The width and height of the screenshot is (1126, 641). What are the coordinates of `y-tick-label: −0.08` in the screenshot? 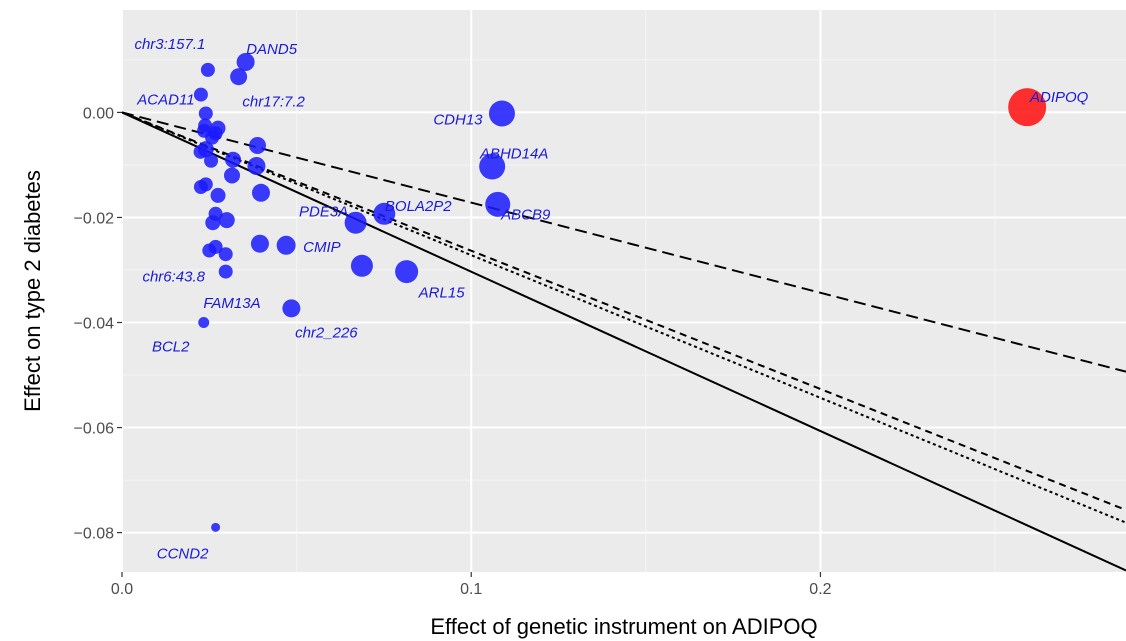 It's located at (94, 534).